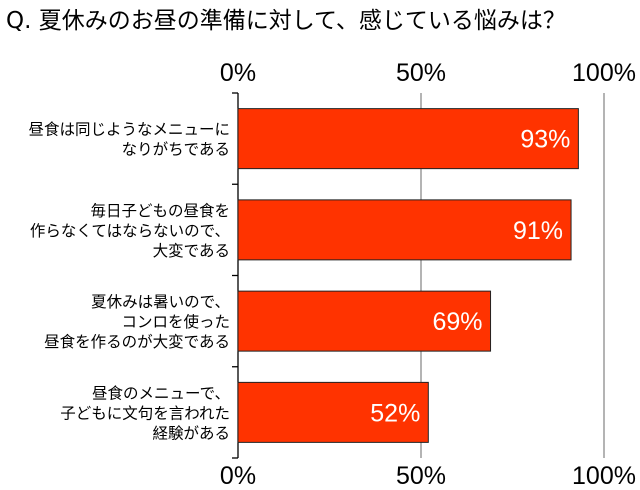 The image size is (640, 490). I want to click on category-label: 夏休みは暑いので、コンロを使った昼食を作るのが大変である, so click(137, 322).